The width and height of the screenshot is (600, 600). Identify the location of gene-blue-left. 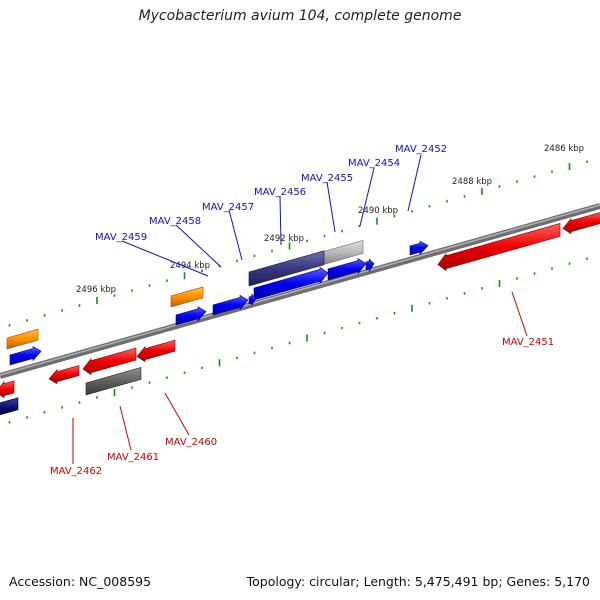
(25, 355).